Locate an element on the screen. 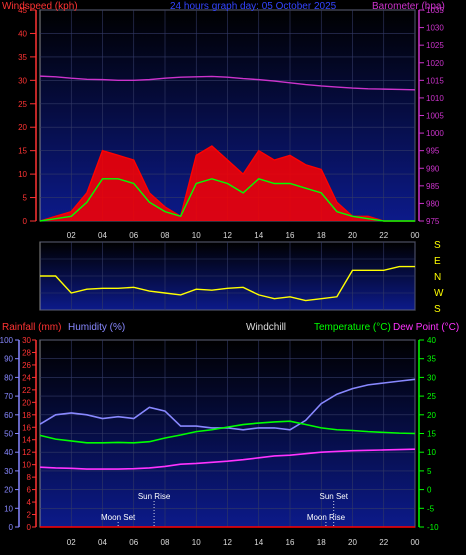  temperature-axis: -10 -5 0 5 10 15 20 25 30 35 40 is located at coordinates (428, 434).